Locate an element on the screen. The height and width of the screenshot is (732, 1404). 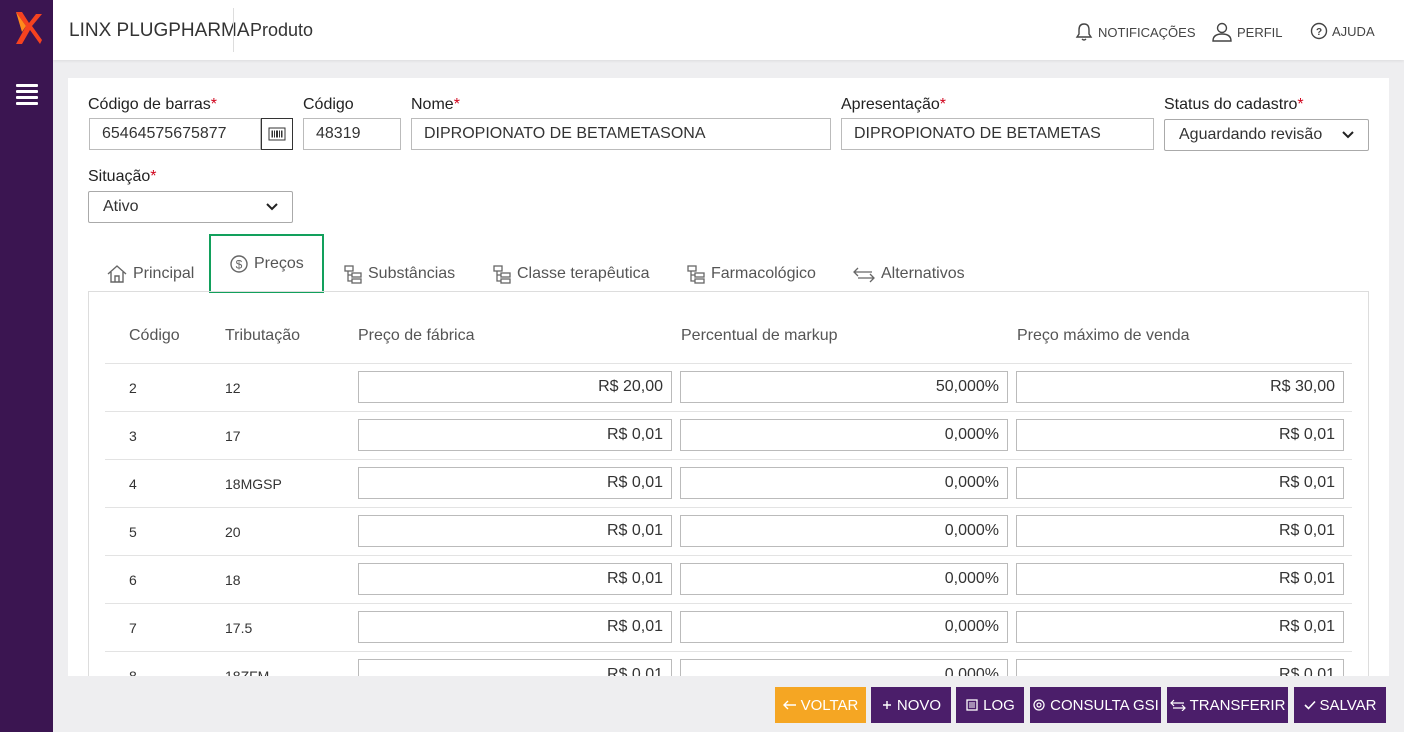
plus-icon is located at coordinates (886, 705).